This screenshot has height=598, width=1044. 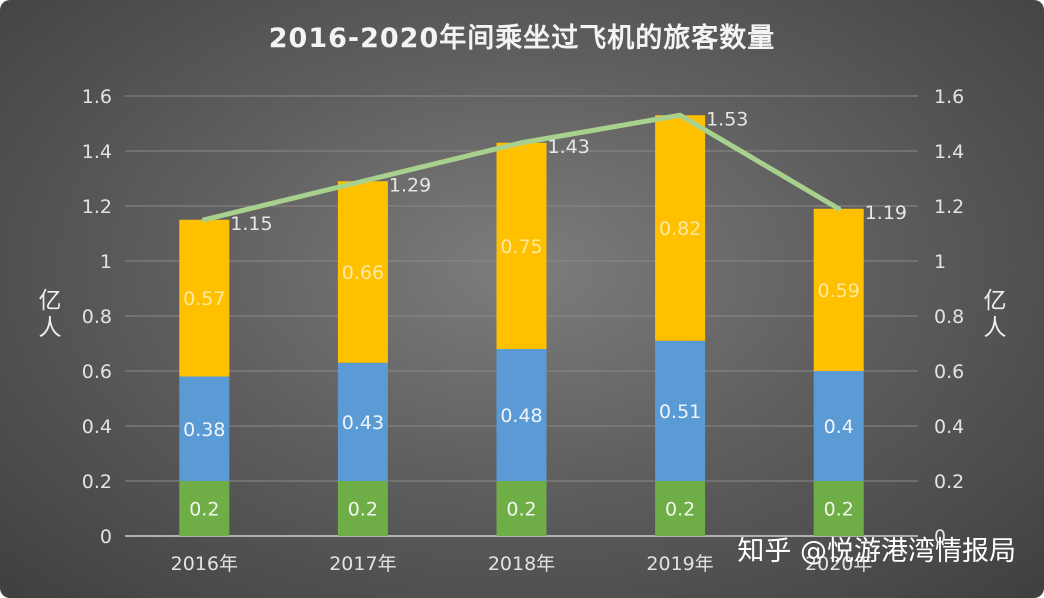 I want to click on x-tick-label: 2017年, so click(x=362, y=564).